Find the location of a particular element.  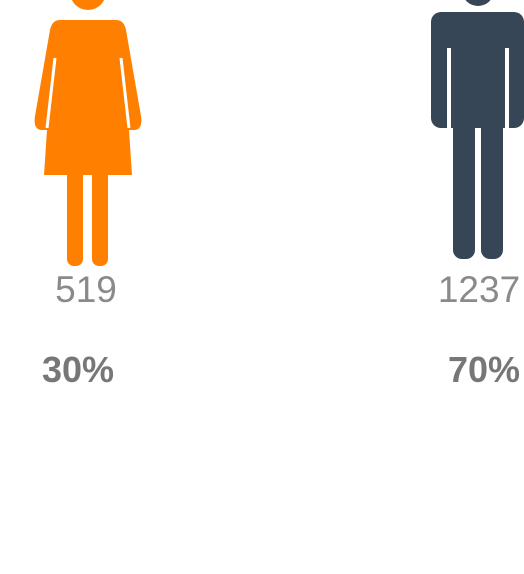

female-count: 519 is located at coordinates (86, 289).